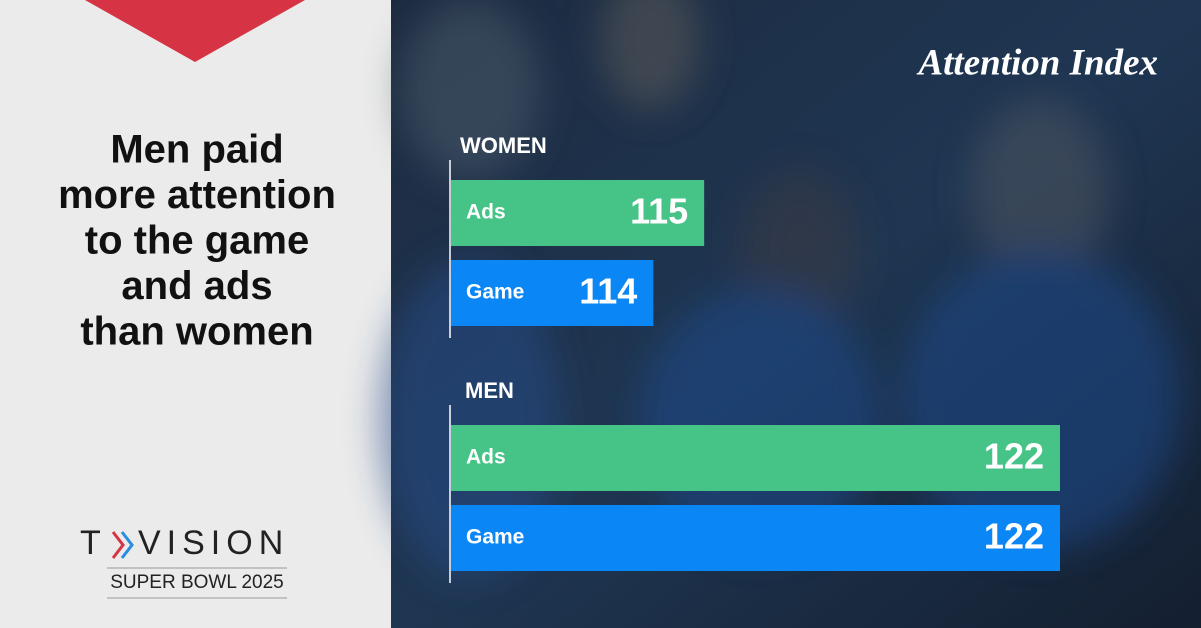 This screenshot has height=628, width=1201. I want to click on group-label: WOMEN, so click(503, 145).